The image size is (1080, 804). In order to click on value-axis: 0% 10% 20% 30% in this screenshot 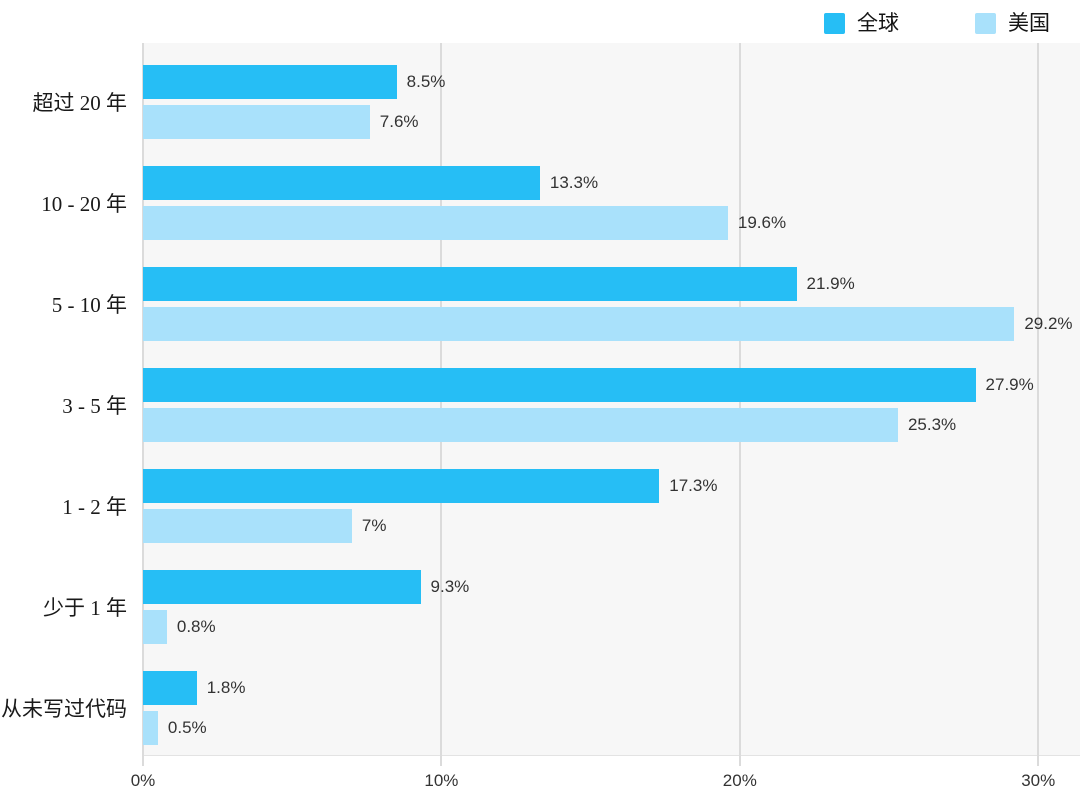, I will do `click(605, 783)`.